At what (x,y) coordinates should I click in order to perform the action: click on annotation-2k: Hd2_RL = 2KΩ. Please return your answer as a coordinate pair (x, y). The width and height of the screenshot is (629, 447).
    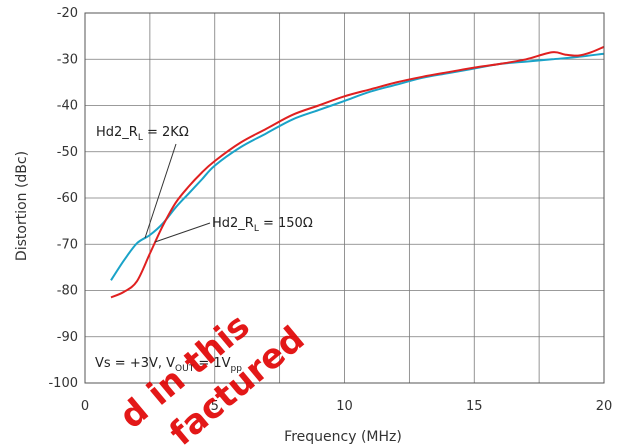
    Looking at the image, I should click on (142, 134).